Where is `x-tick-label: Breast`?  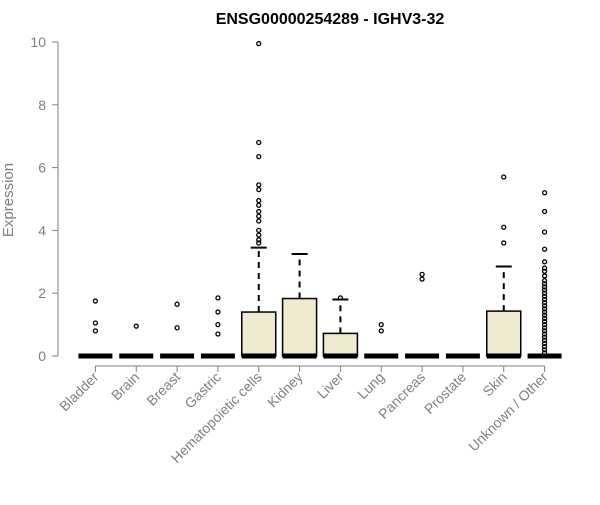 x-tick-label: Breast is located at coordinates (163, 389).